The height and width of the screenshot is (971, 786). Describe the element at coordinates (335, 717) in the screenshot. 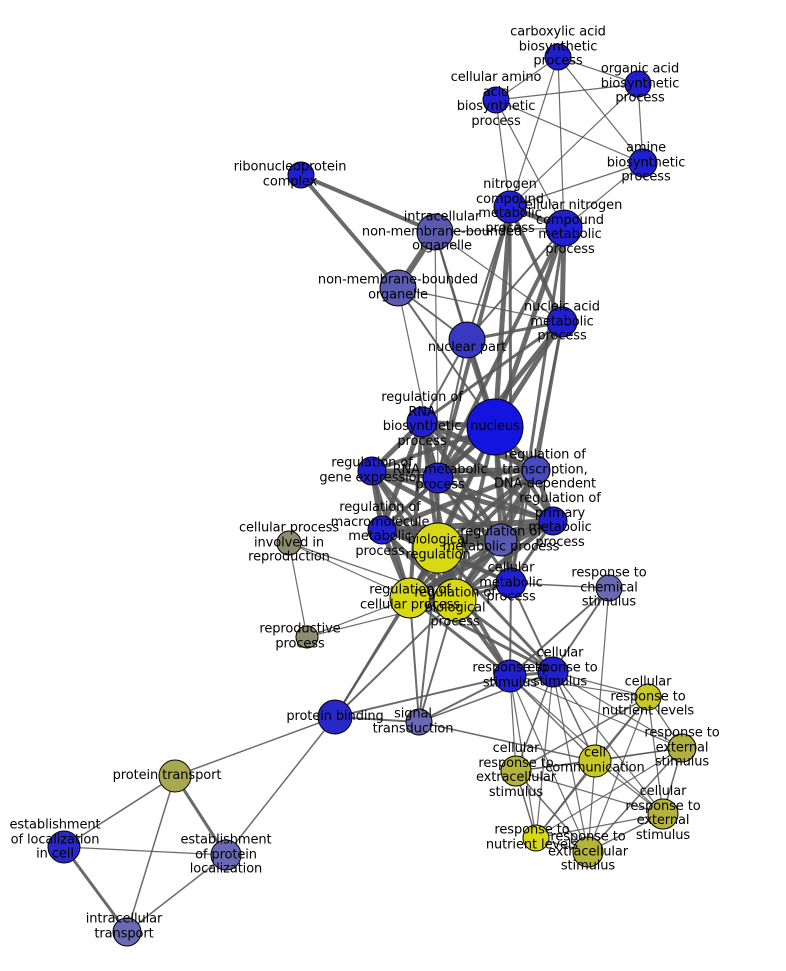

I see `graph-node-protein_binding` at that location.